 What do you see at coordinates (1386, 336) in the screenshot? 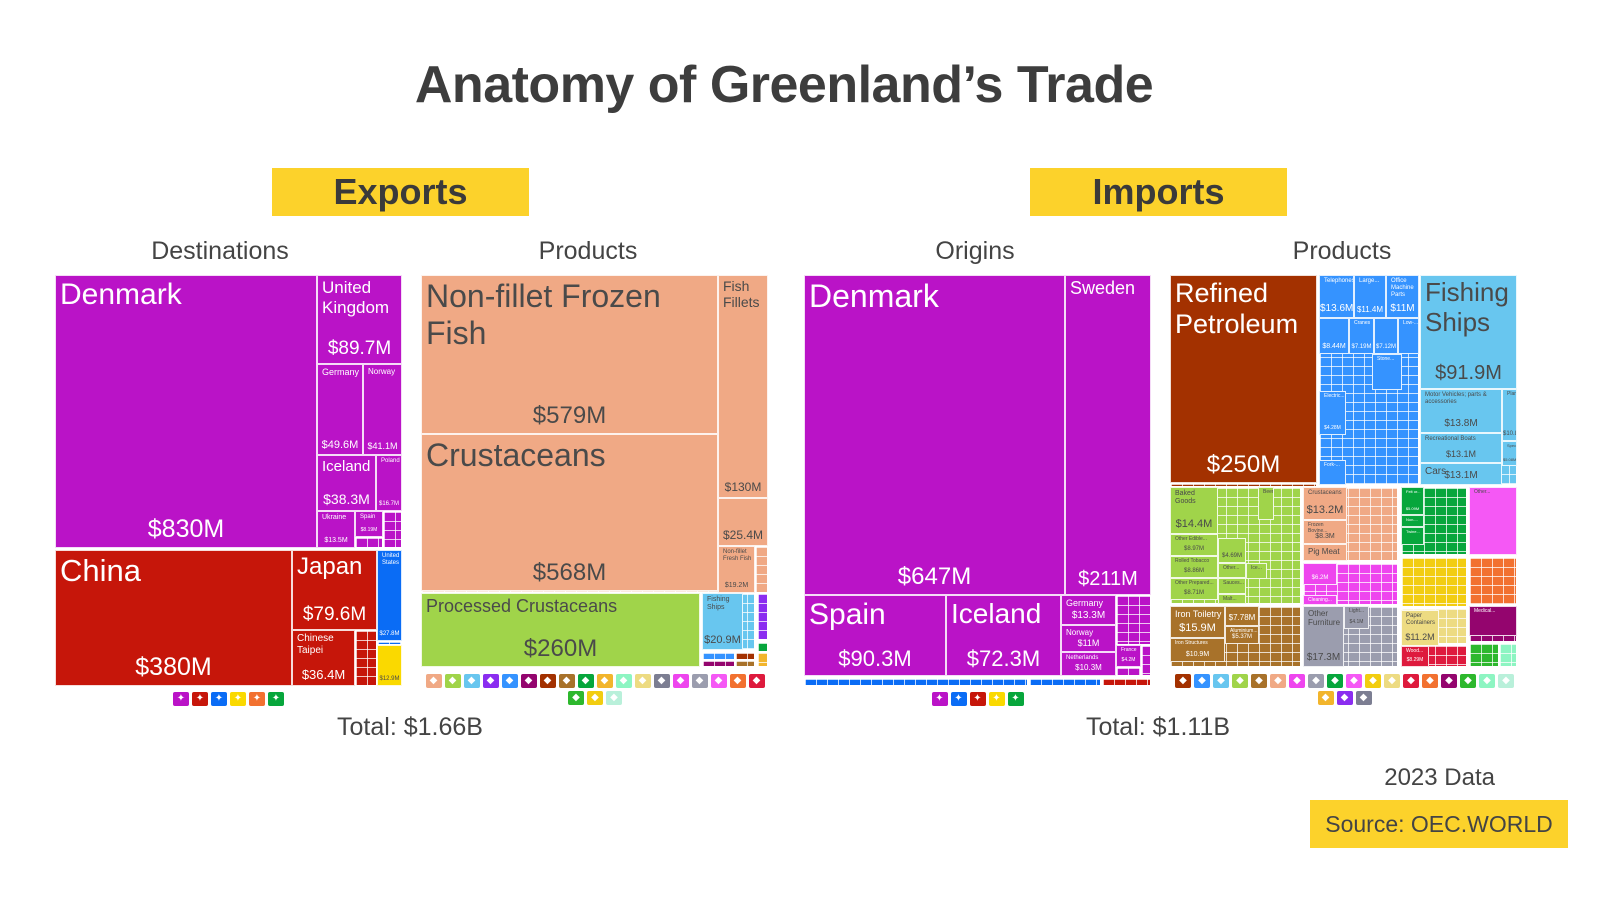
I see `treemap-tile: $7.12M` at bounding box center [1386, 336].